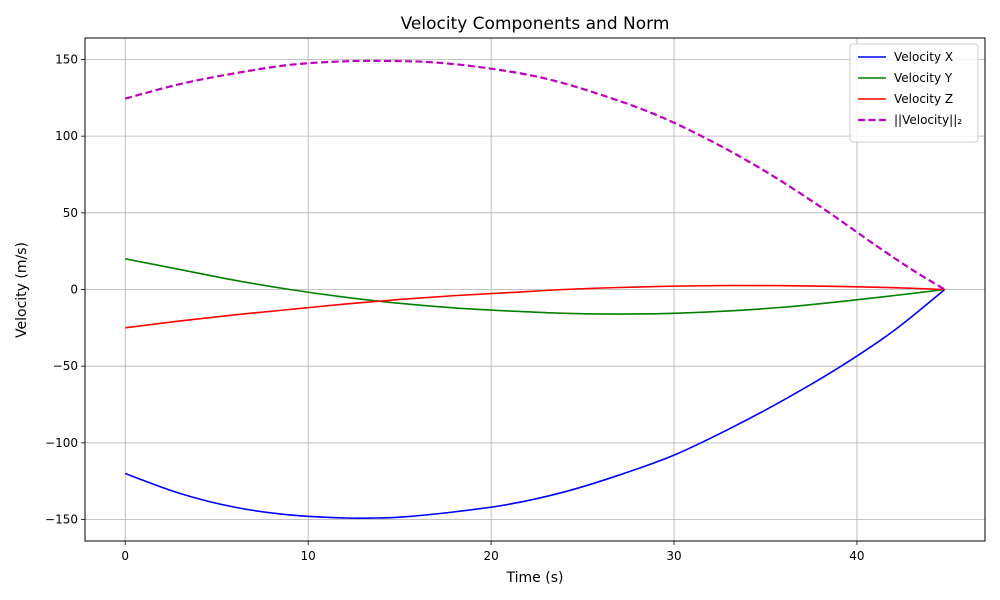 Image resolution: width=1000 pixels, height=600 pixels. I want to click on x-tick-label: 30, so click(673, 556).